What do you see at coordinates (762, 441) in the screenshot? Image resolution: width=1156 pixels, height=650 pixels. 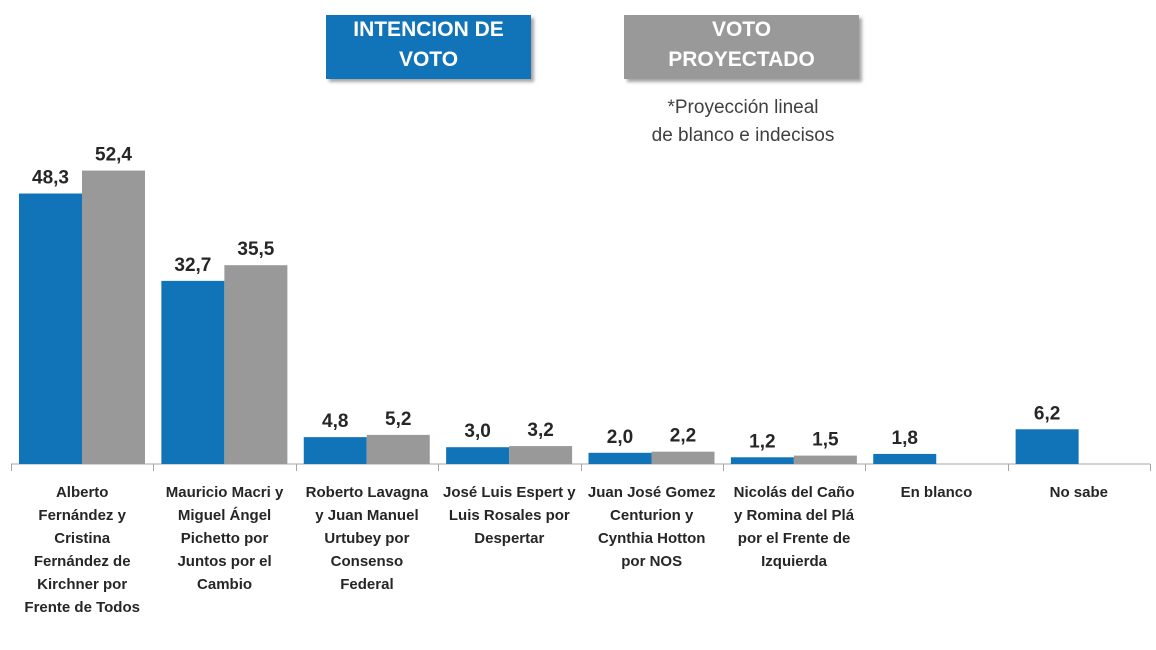 I see `value-label: 1,2` at bounding box center [762, 441].